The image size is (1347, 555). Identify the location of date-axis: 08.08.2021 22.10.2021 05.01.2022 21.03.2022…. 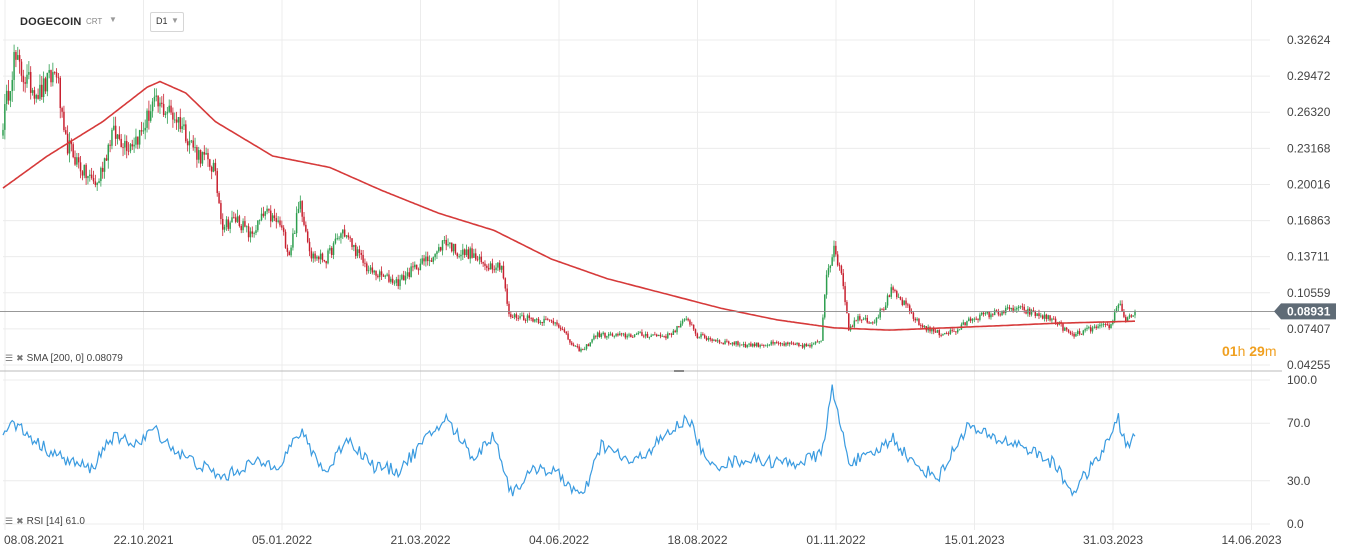
(643, 540).